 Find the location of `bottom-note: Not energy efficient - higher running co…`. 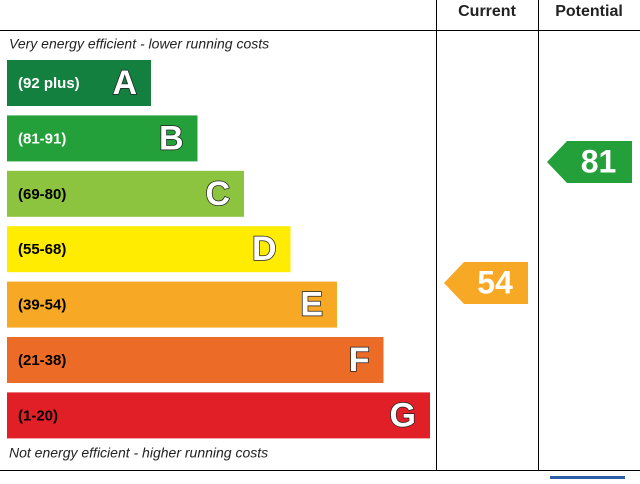

bottom-note: Not energy efficient - higher running co… is located at coordinates (138, 453).